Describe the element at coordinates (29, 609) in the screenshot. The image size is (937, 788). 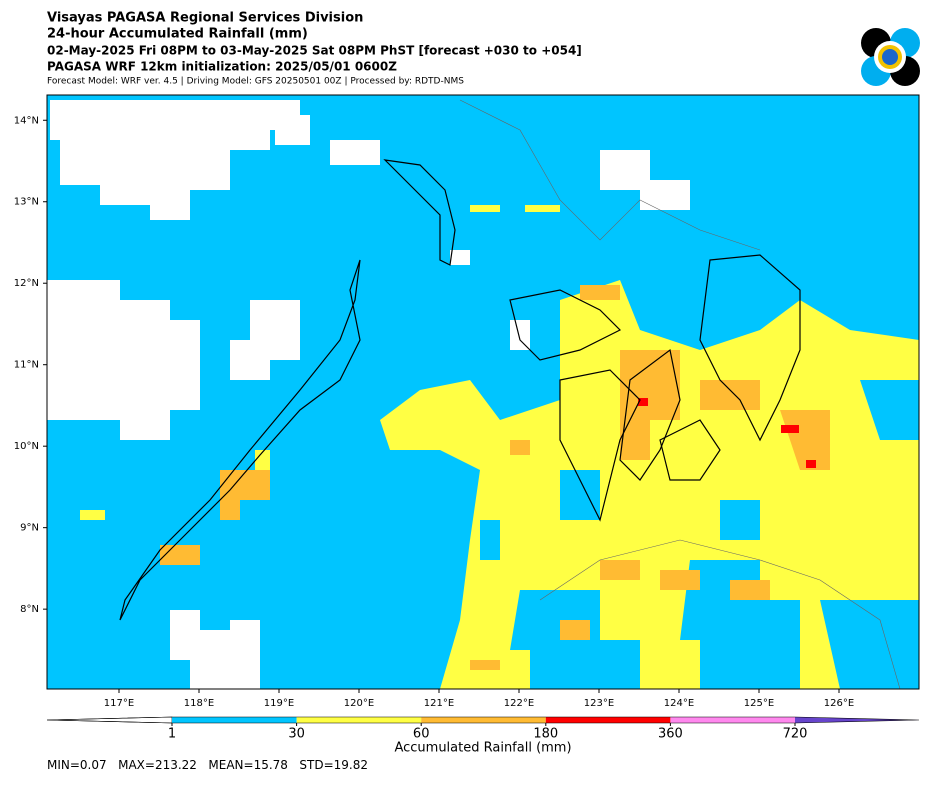
I see `y-tick-label: 8°N` at that location.